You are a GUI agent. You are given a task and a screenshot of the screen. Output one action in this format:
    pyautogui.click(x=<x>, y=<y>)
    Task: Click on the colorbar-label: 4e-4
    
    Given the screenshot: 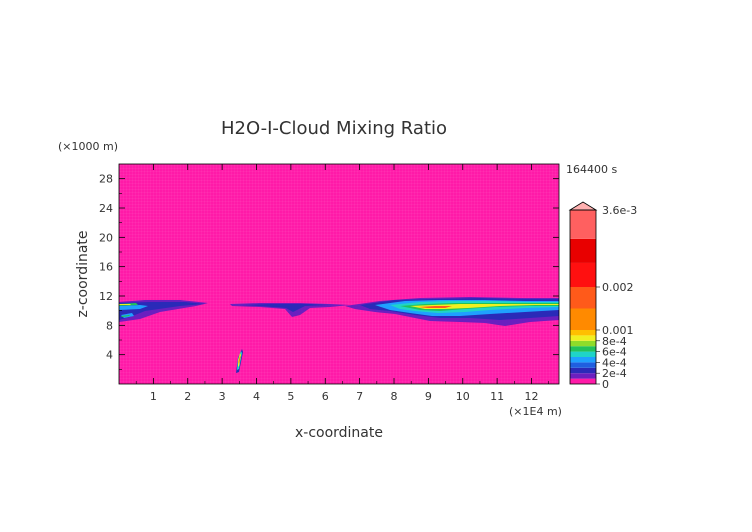 What is the action you would take?
    pyautogui.click(x=614, y=362)
    